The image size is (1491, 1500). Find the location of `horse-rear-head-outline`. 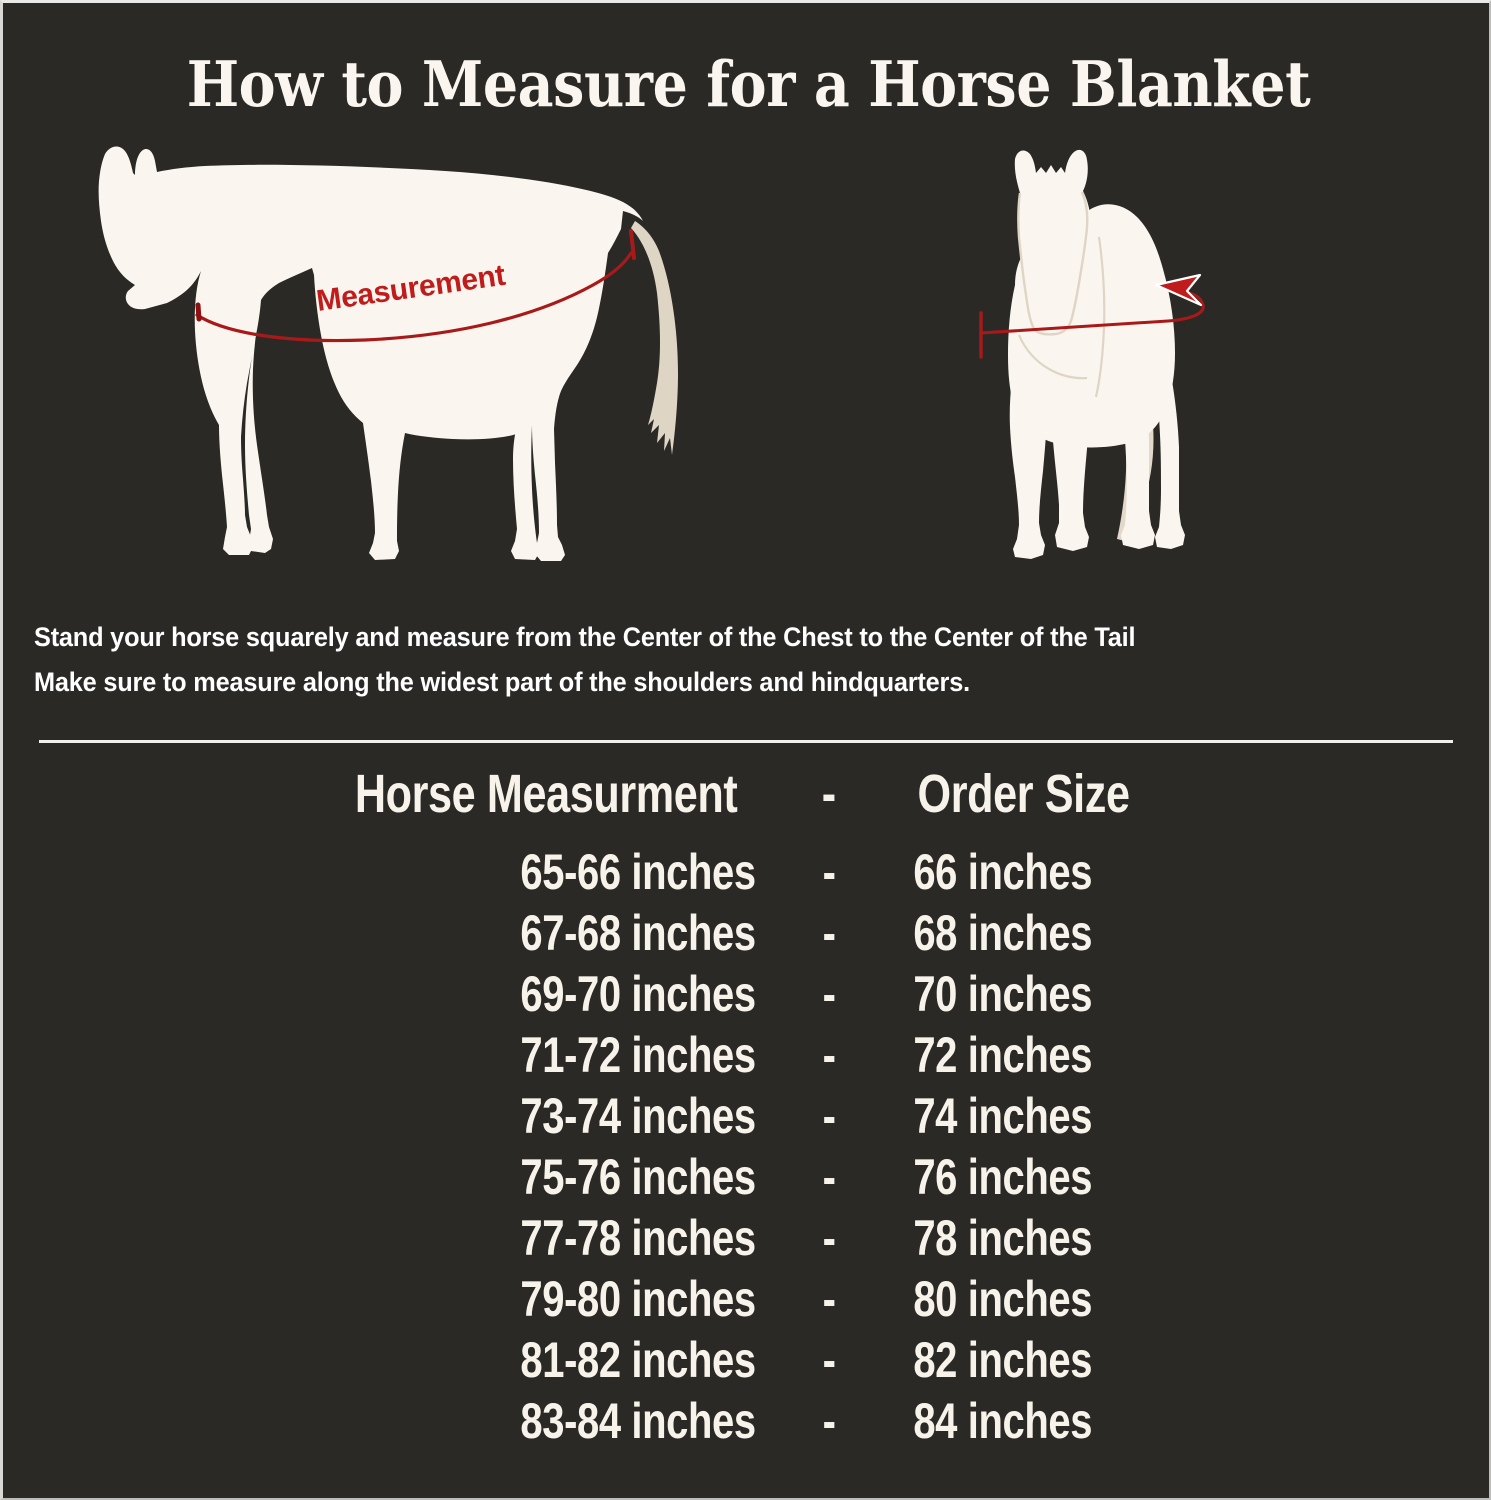

horse-rear-head-outline is located at coordinates (1053, 263).